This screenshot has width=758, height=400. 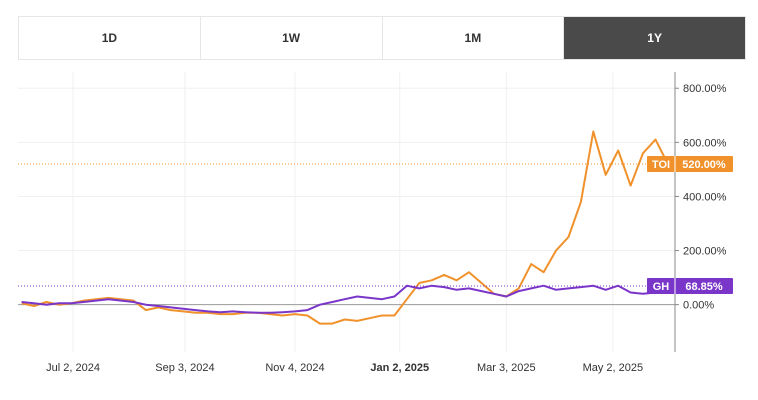 What do you see at coordinates (654, 38) in the screenshot?
I see `tab-1y: 1Y` at bounding box center [654, 38].